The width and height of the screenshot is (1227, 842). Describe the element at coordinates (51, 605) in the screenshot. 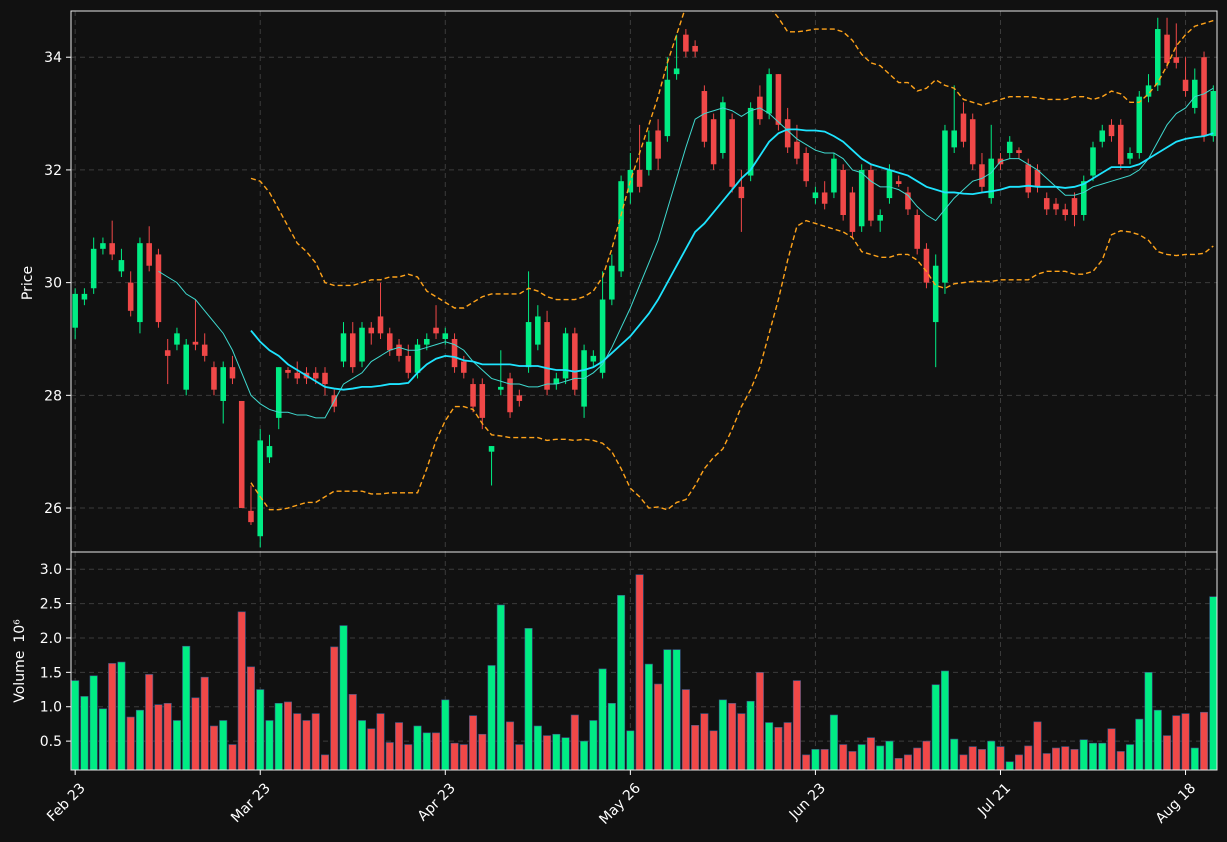

I see `y-tick-label: 2.5` at that location.